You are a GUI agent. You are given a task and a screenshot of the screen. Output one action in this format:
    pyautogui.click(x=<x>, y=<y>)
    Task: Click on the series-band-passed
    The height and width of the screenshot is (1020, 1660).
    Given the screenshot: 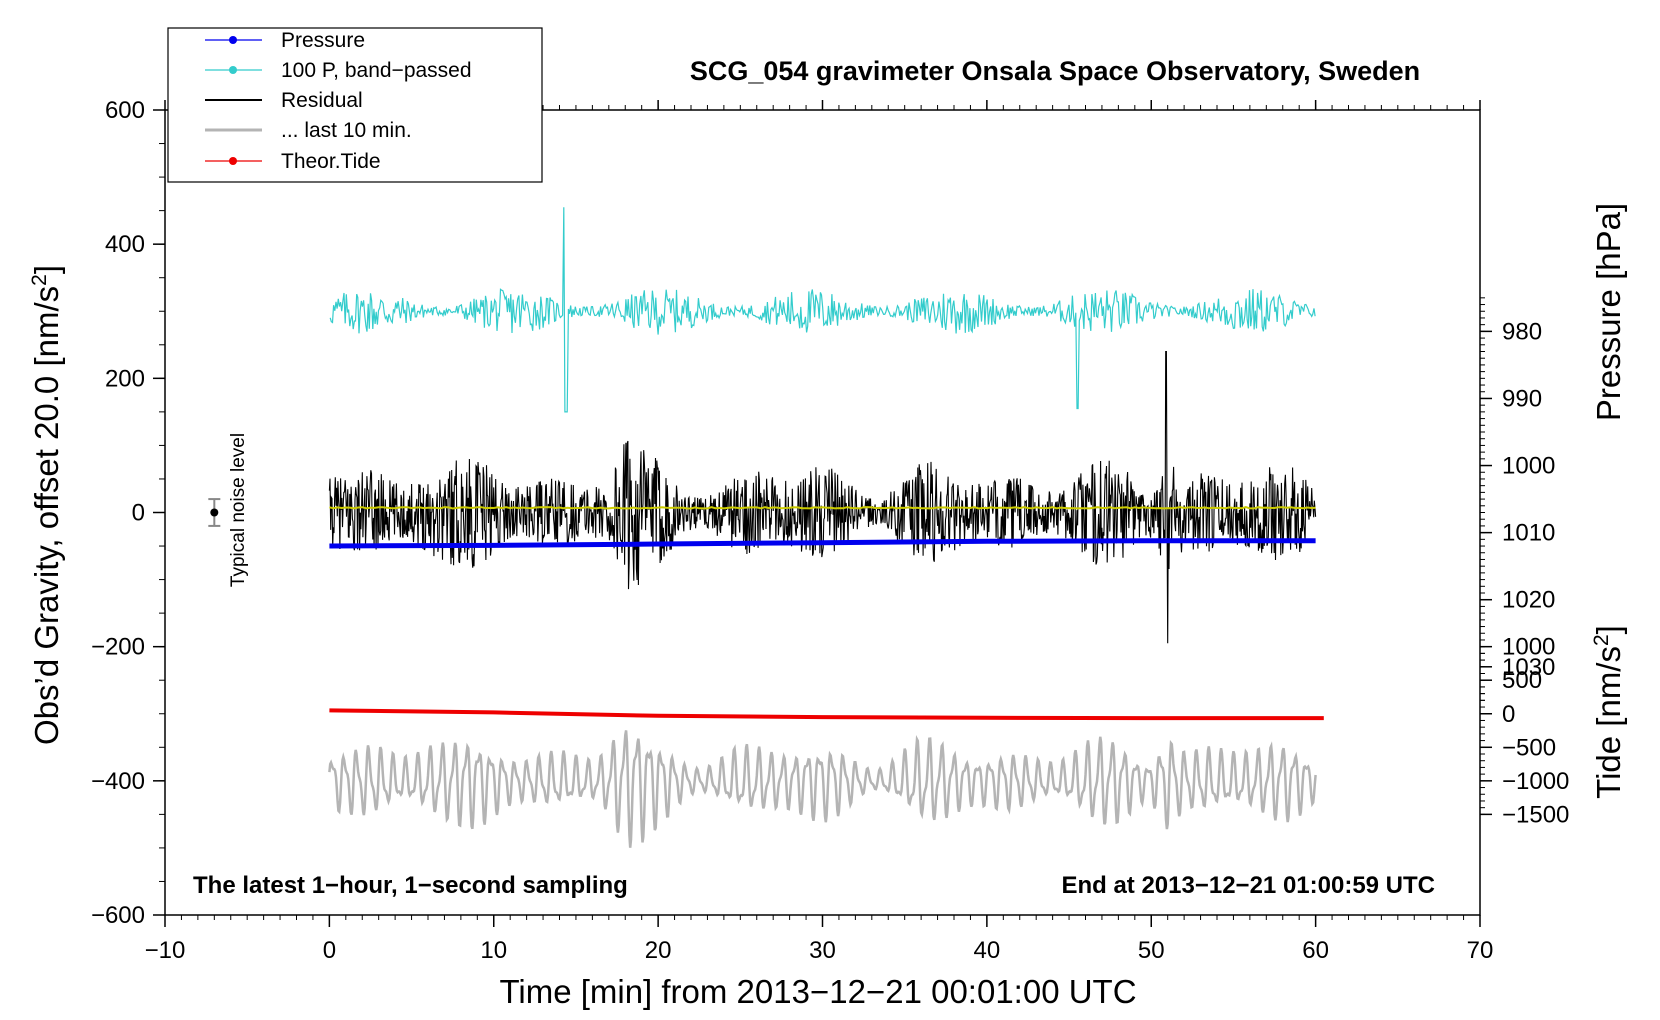 What is the action you would take?
    pyautogui.click(x=822, y=310)
    